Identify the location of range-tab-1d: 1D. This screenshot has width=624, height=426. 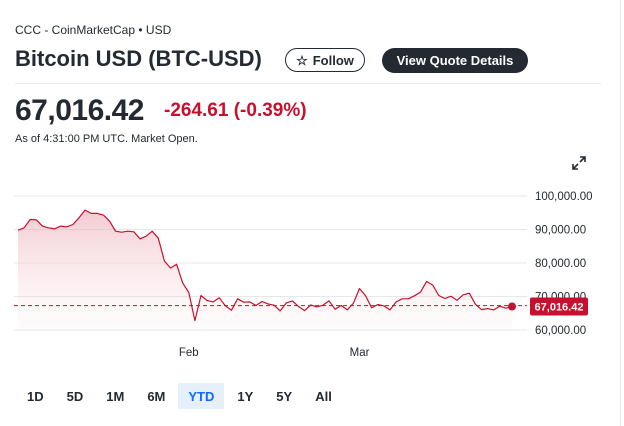
(35, 396).